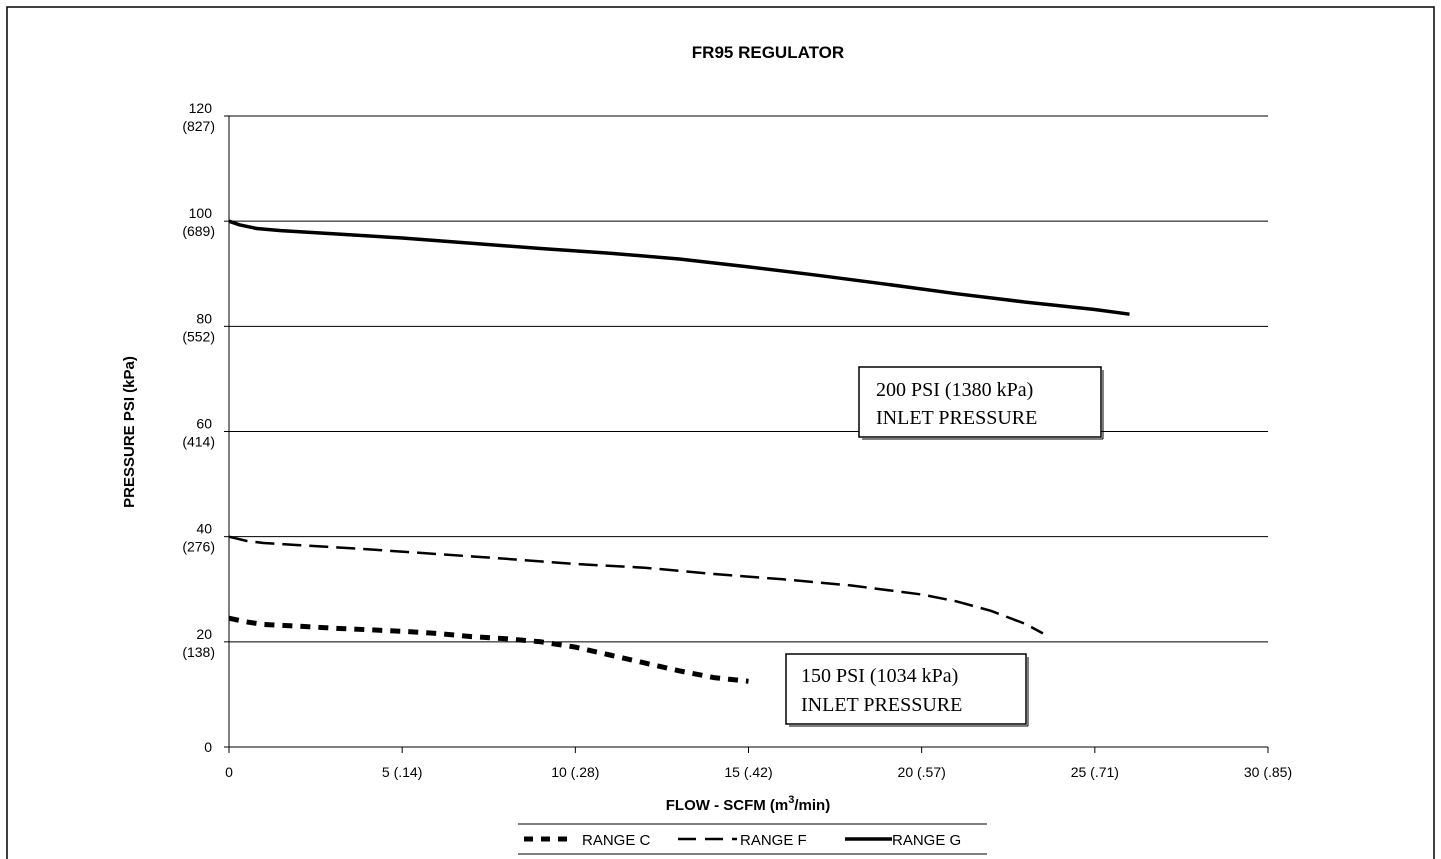 The height and width of the screenshot is (859, 1441). I want to click on chart-title: FR95 REGULATOR, so click(768, 52).